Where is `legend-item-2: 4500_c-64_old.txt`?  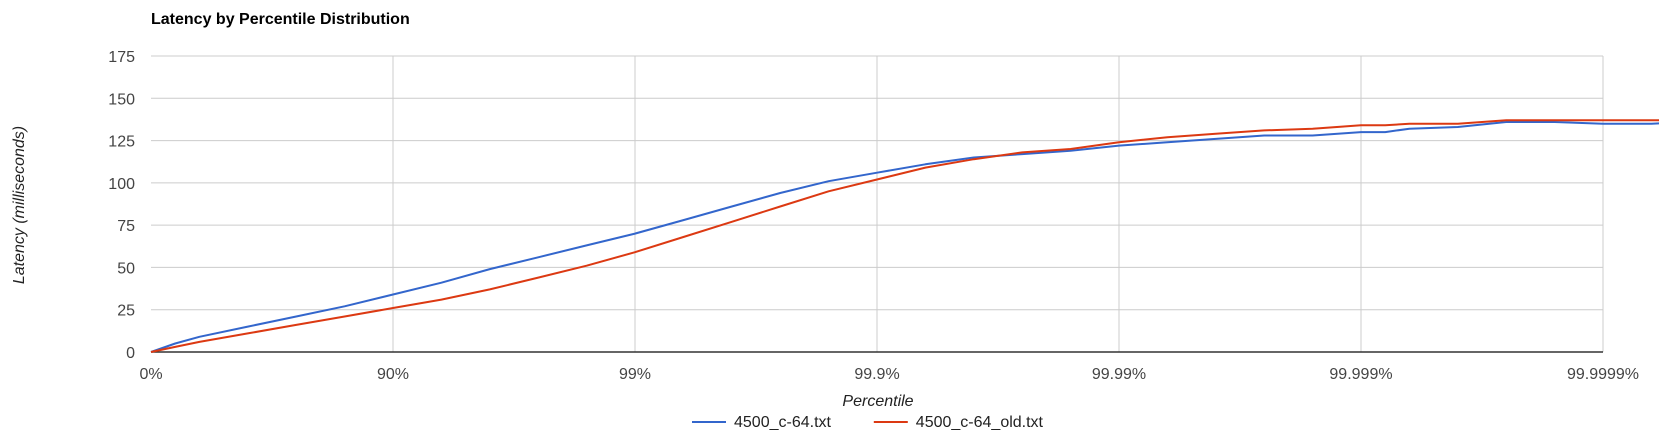 legend-item-2: 4500_c-64_old.txt is located at coordinates (958, 422).